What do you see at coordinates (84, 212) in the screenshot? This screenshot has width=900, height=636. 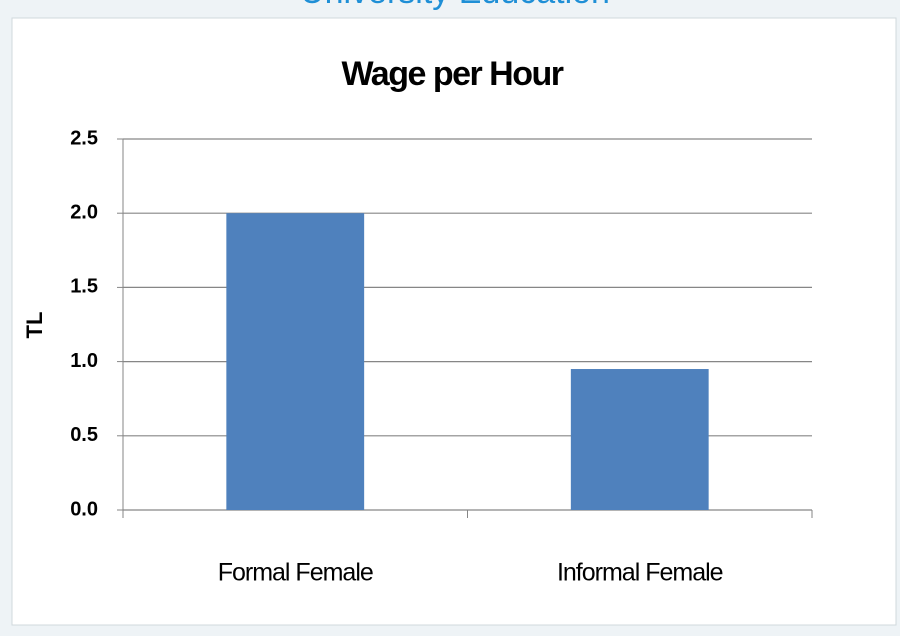 I see `y-tick-label: 2.0` at bounding box center [84, 212].